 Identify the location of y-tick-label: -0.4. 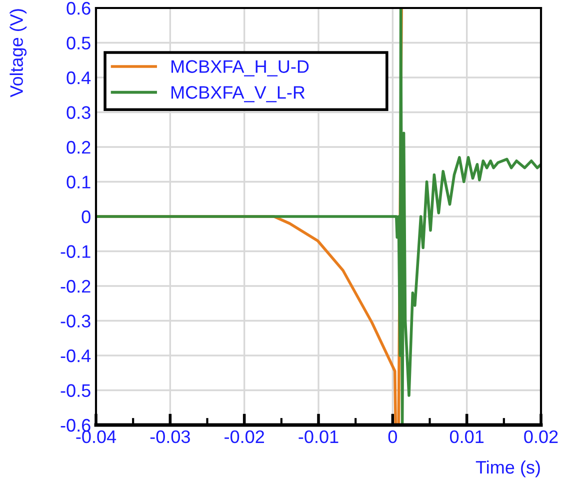
(75, 355).